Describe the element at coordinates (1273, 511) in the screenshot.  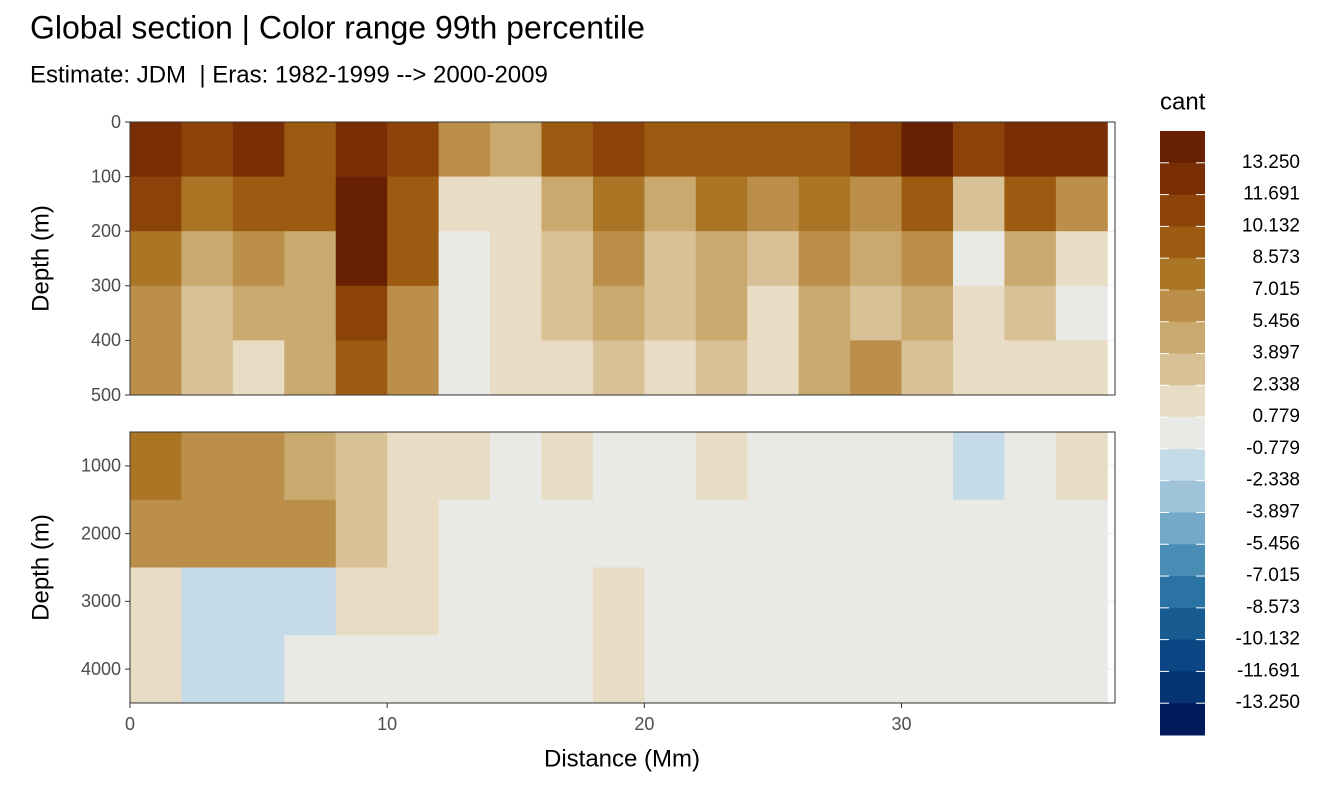
I see `legend-label: -3.897` at that location.